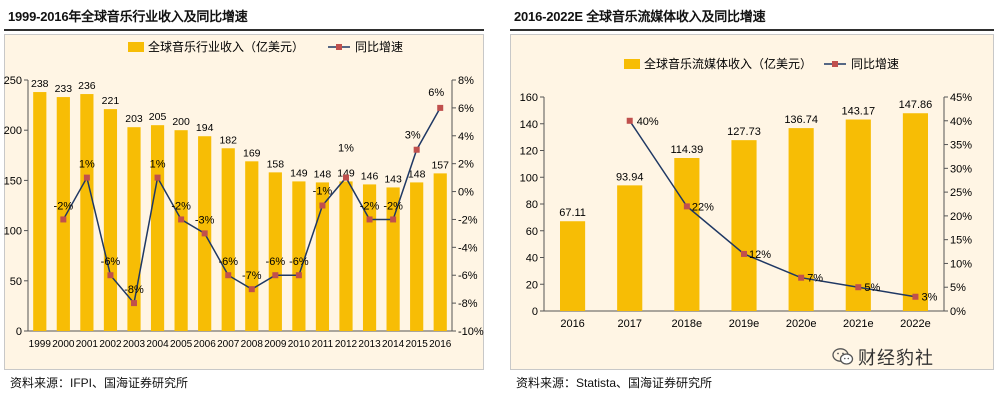  What do you see at coordinates (13, 131) in the screenshot?
I see `left-y-tick-label: 200` at bounding box center [13, 131].